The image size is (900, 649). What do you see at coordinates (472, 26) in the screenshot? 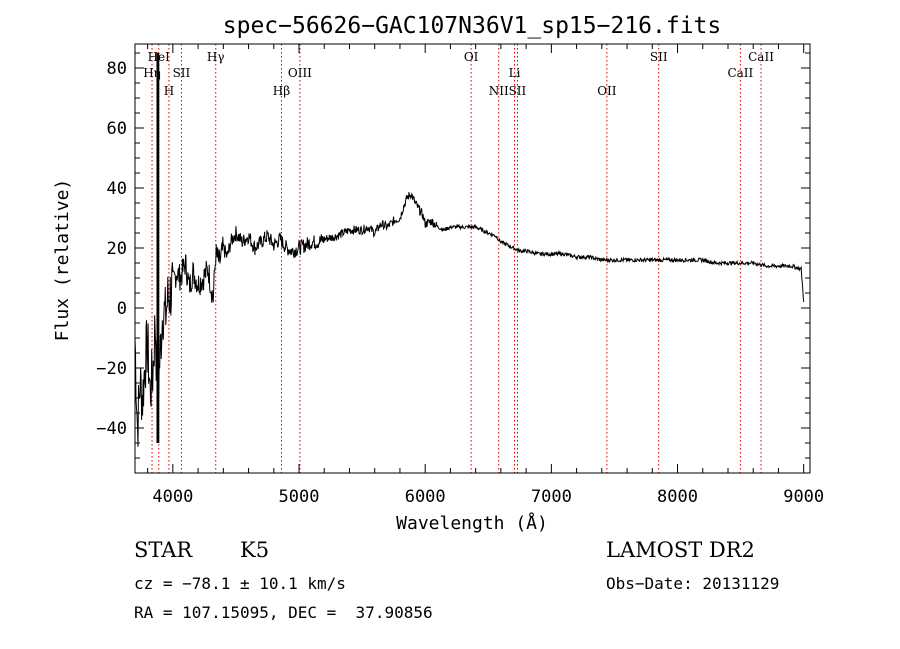
I see `chart-title: spec−56626−GAC107N36V1_sp15−216.fits` at bounding box center [472, 26].